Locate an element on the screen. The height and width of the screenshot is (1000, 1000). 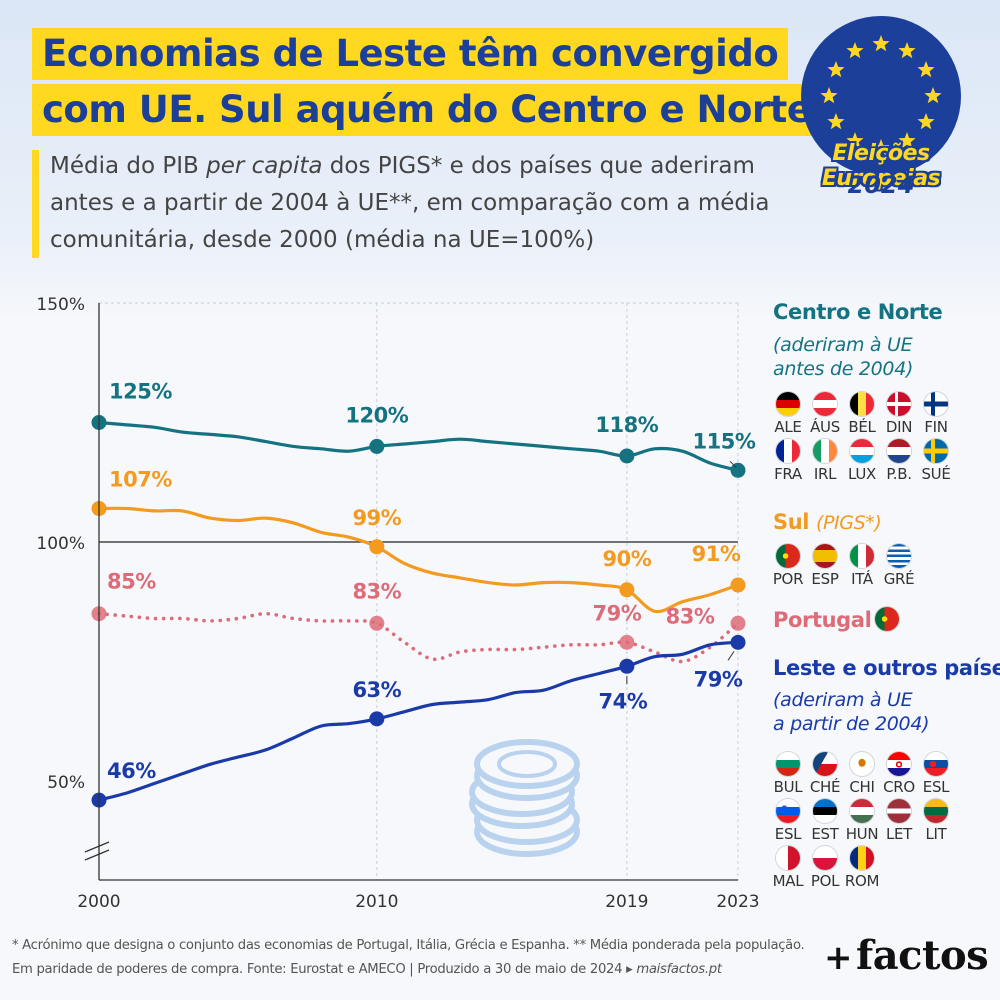
eu-circle is located at coordinates (881, 96).